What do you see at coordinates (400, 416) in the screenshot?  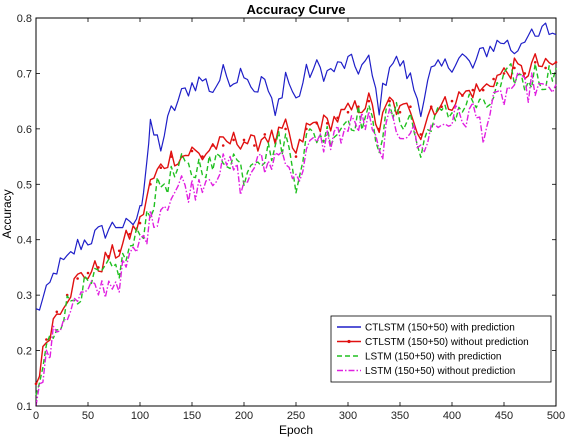 I see `x-tick-label: 350` at bounding box center [400, 416].